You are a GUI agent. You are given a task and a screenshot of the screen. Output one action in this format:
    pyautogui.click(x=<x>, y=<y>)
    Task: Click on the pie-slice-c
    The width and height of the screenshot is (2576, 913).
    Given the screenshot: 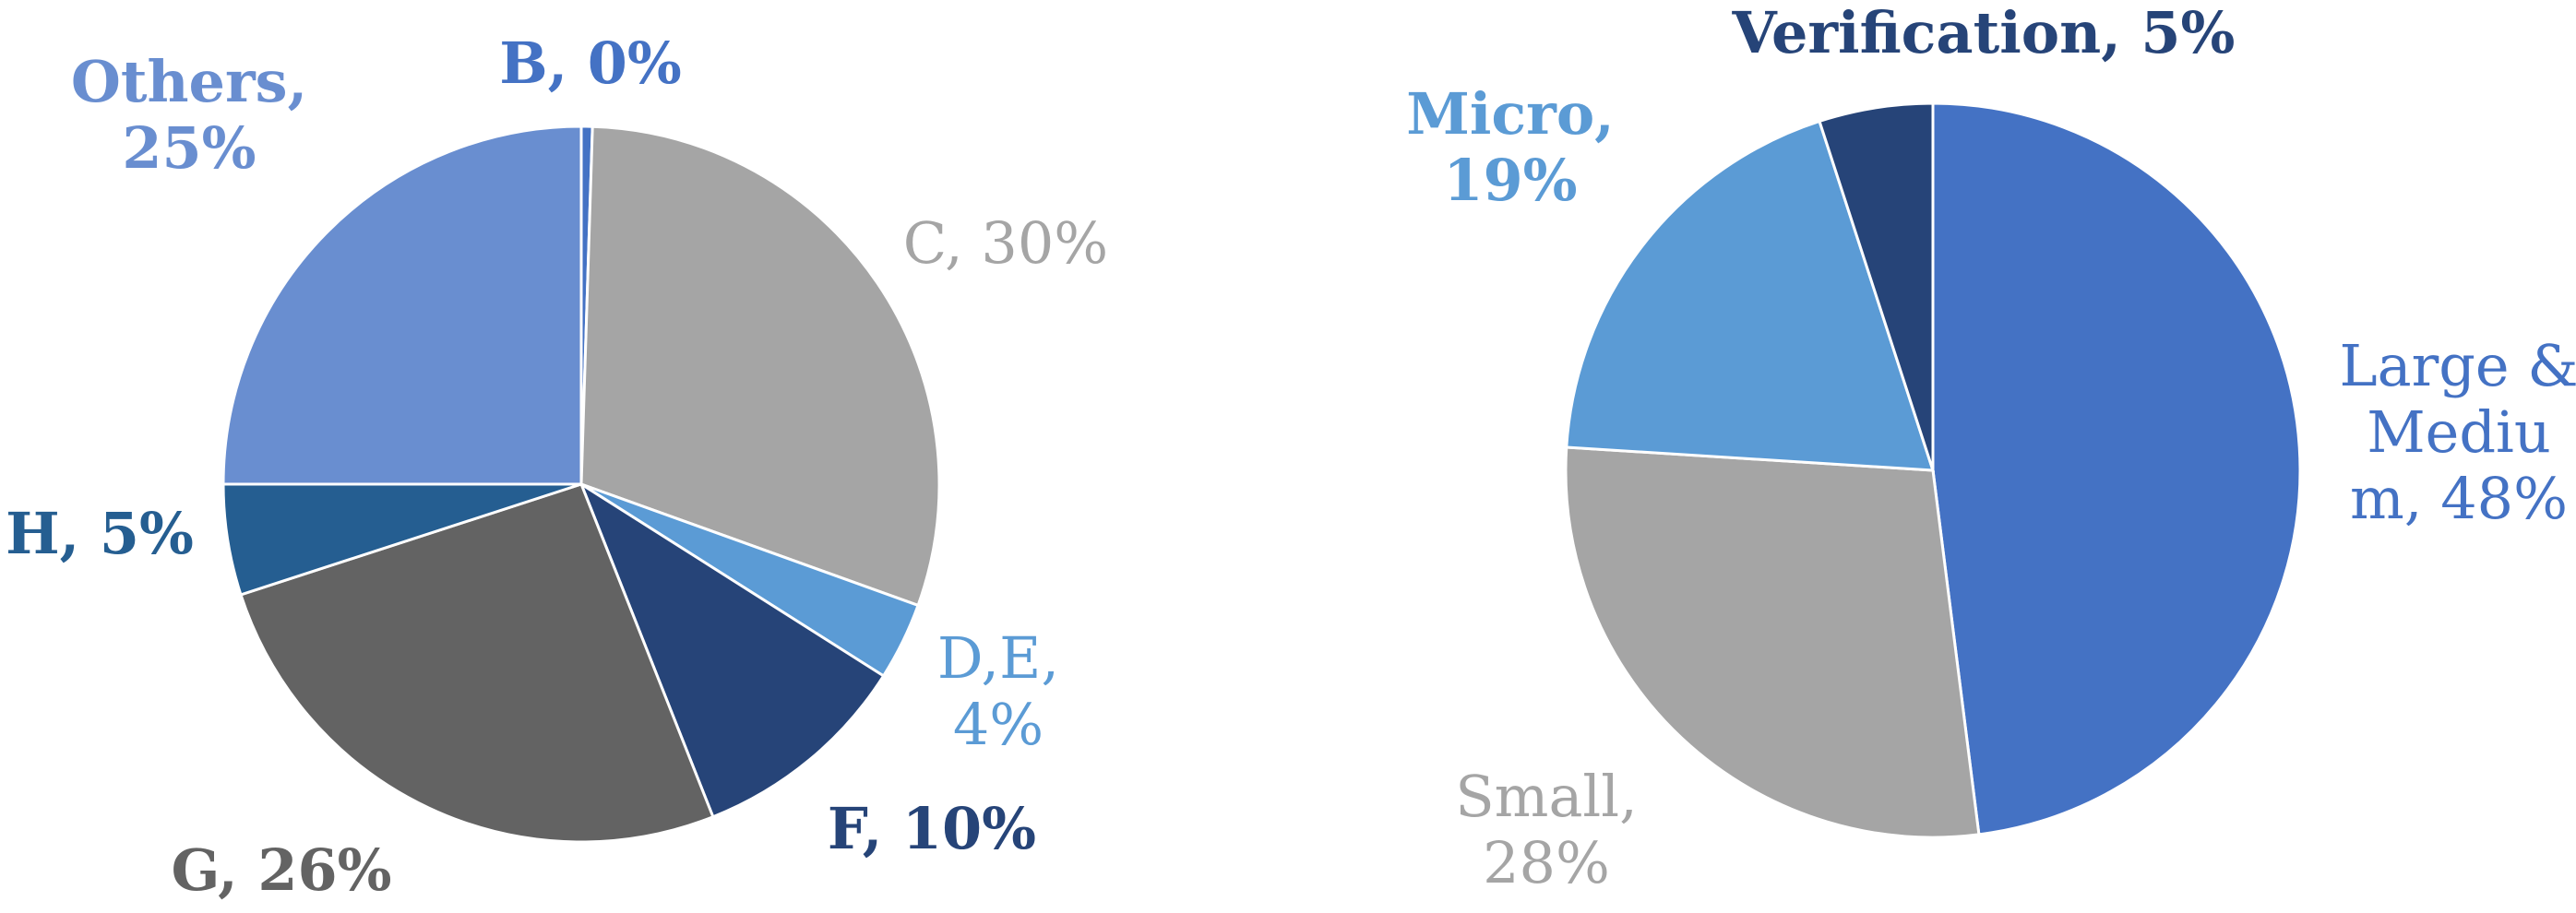 What is the action you would take?
    pyautogui.click(x=760, y=366)
    